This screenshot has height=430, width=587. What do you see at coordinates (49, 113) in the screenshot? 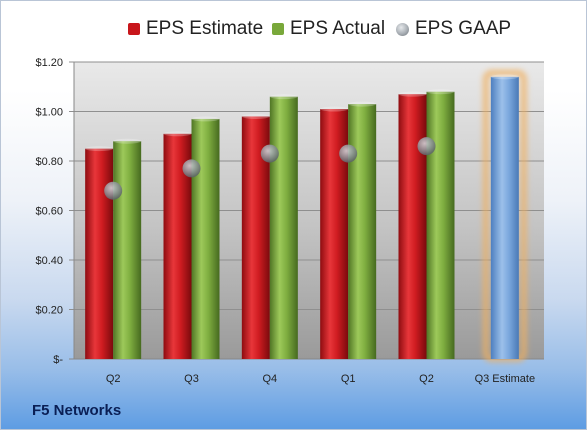
I see `y-tick-label: $1.00` at bounding box center [49, 113].